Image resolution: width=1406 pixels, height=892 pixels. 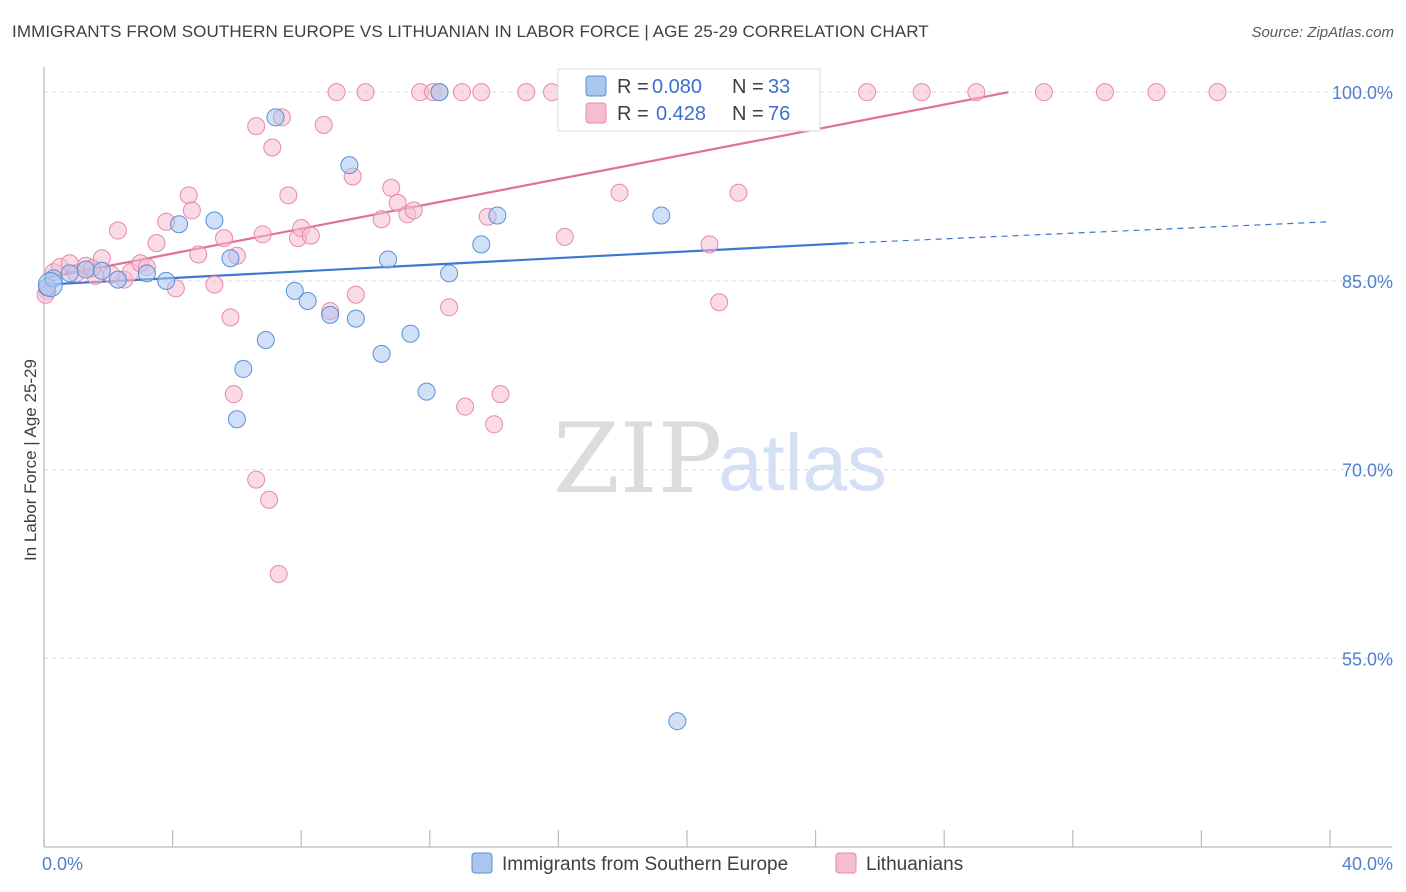 What do you see at coordinates (30, 460) in the screenshot?
I see `y-axis-title: In Labor Force | Age 25-29` at bounding box center [30, 460].